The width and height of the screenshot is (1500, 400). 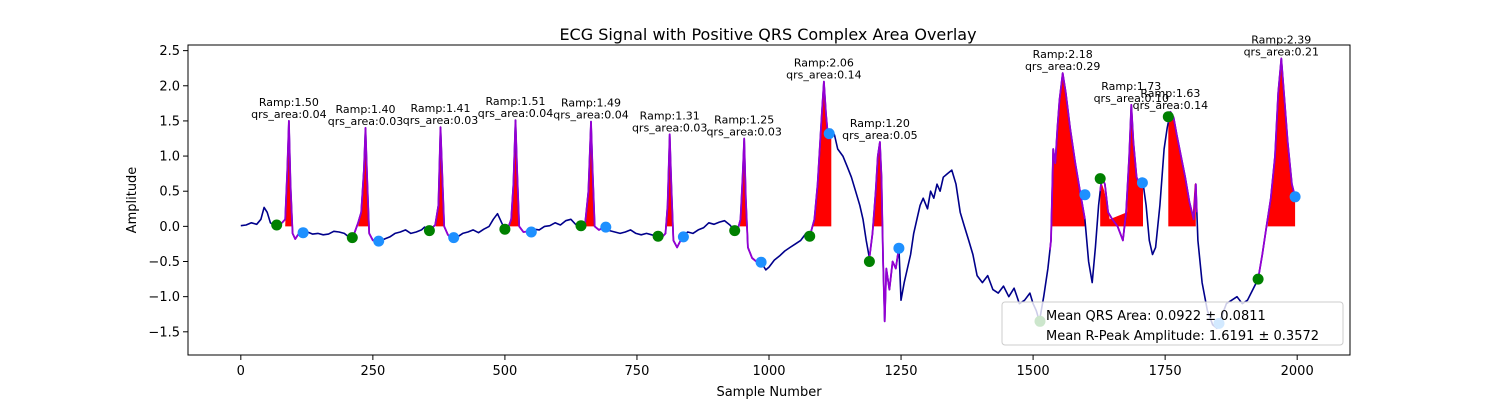 What do you see at coordinates (670, 115) in the screenshot?
I see `ramp-annotation: Ramp:1.31` at bounding box center [670, 115].